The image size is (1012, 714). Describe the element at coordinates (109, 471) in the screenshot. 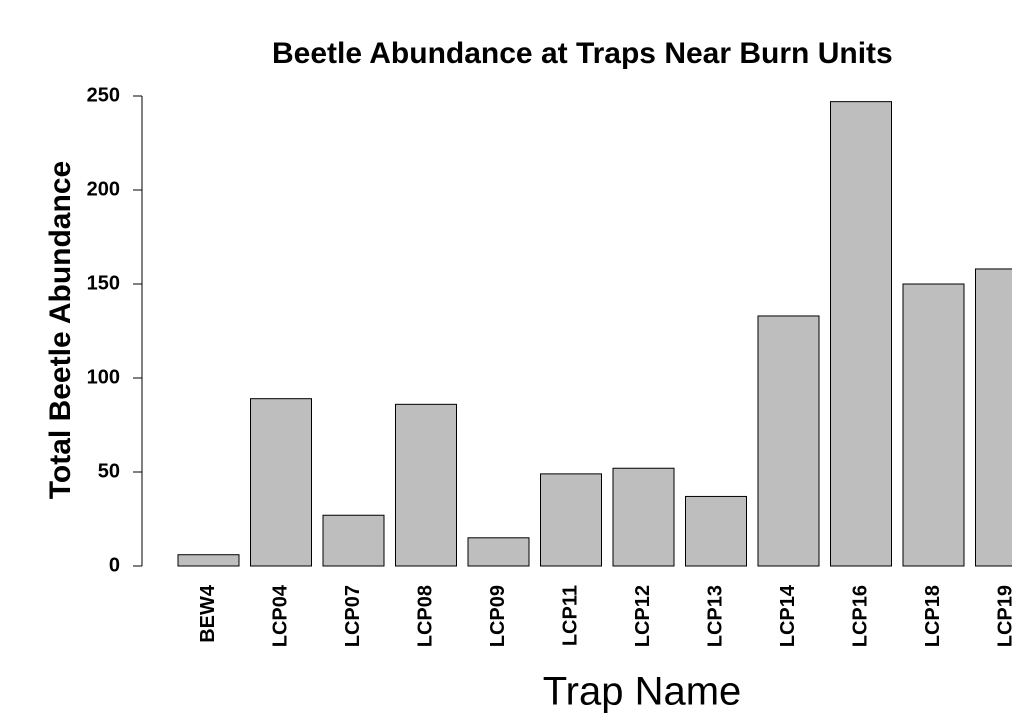

I see `y-tick-label: 50` at that location.